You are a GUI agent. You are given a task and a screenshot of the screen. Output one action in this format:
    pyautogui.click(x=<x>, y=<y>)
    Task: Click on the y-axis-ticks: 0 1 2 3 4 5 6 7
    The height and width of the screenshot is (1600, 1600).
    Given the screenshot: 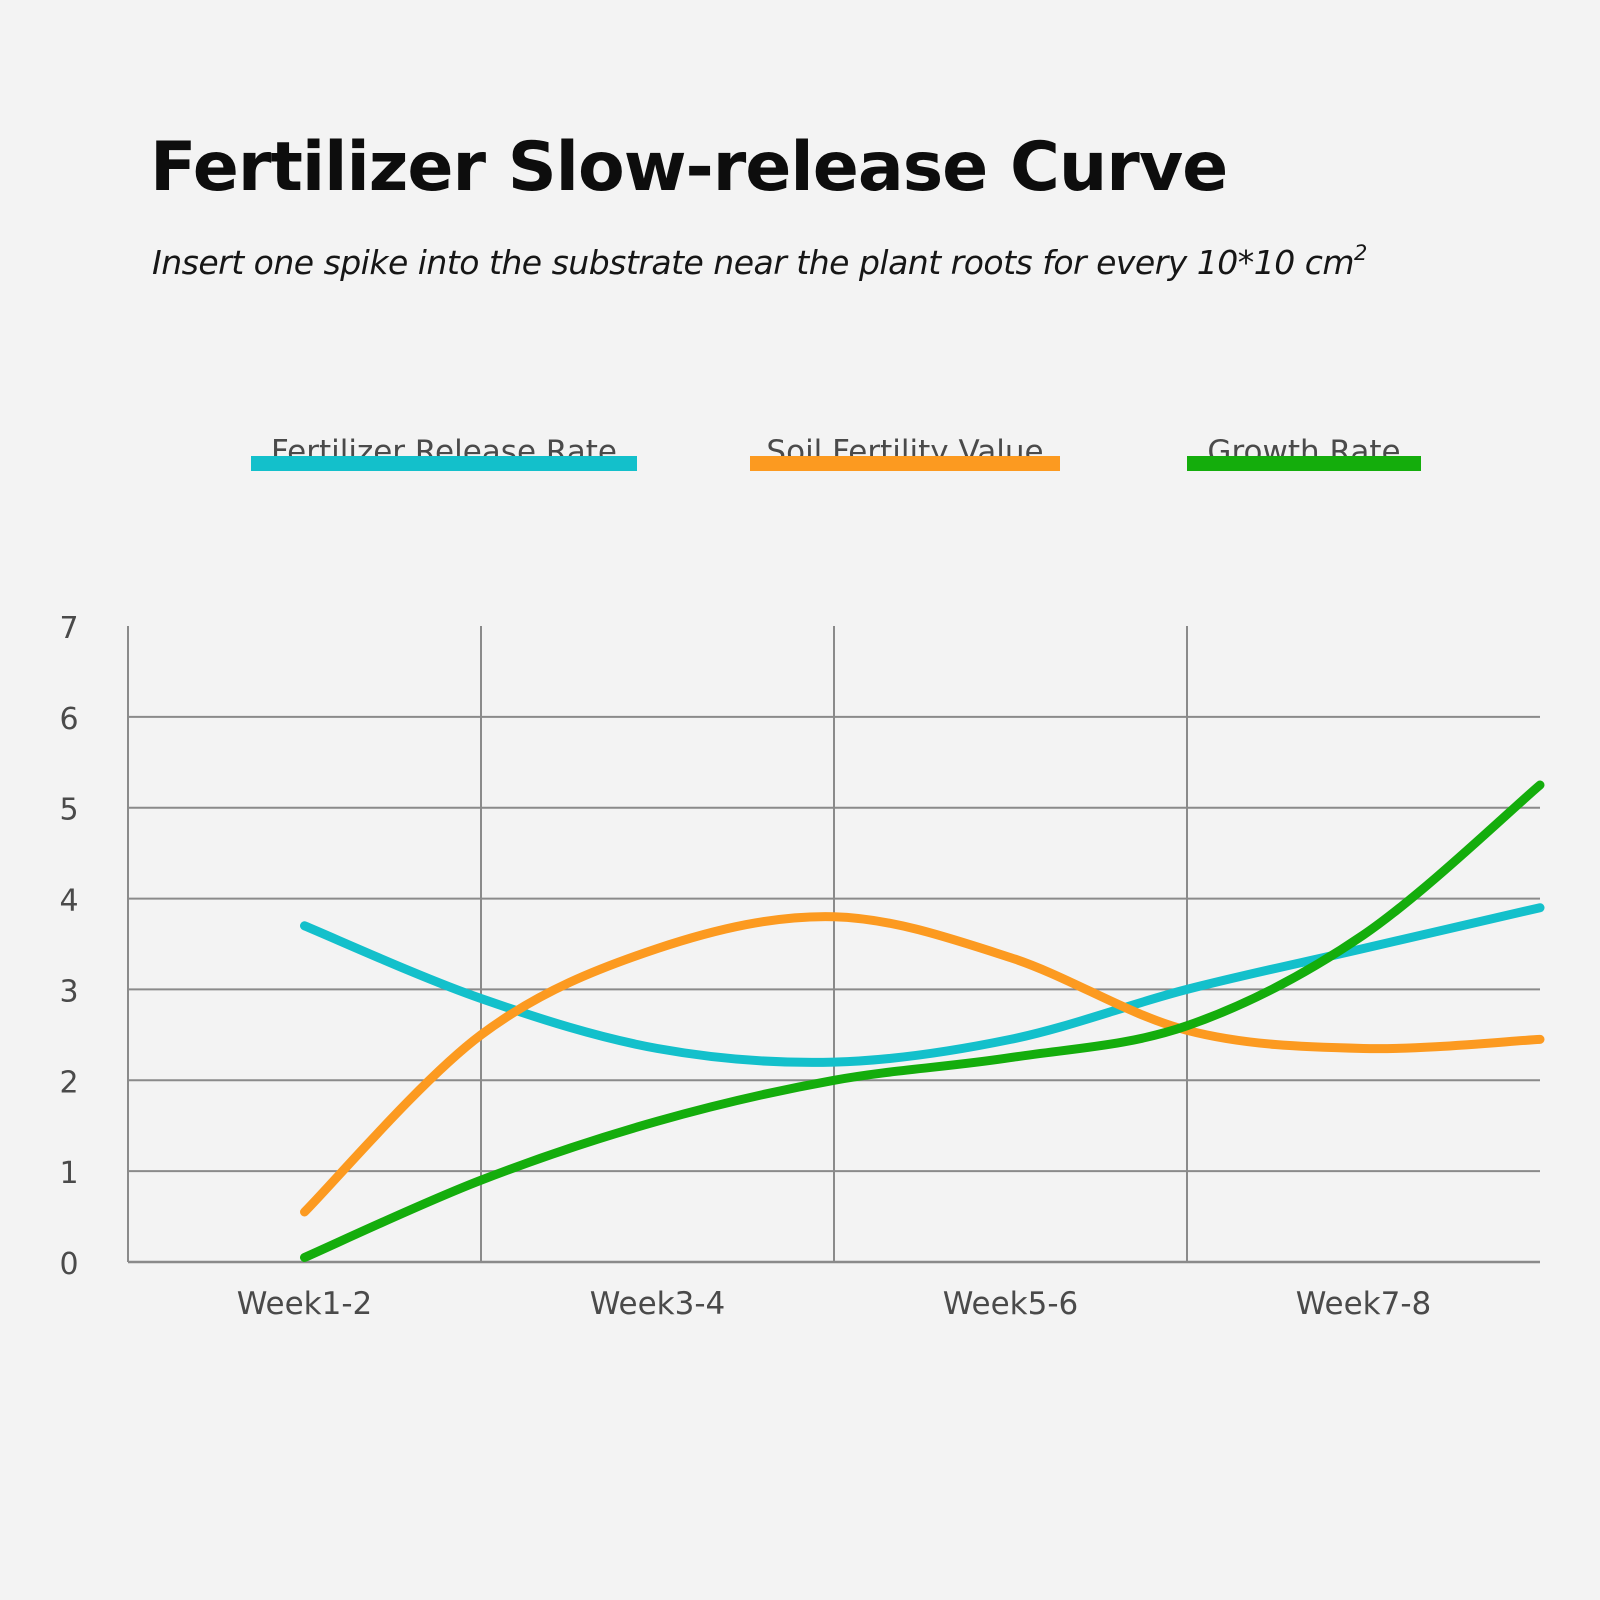 What is the action you would take?
    pyautogui.click(x=68, y=946)
    